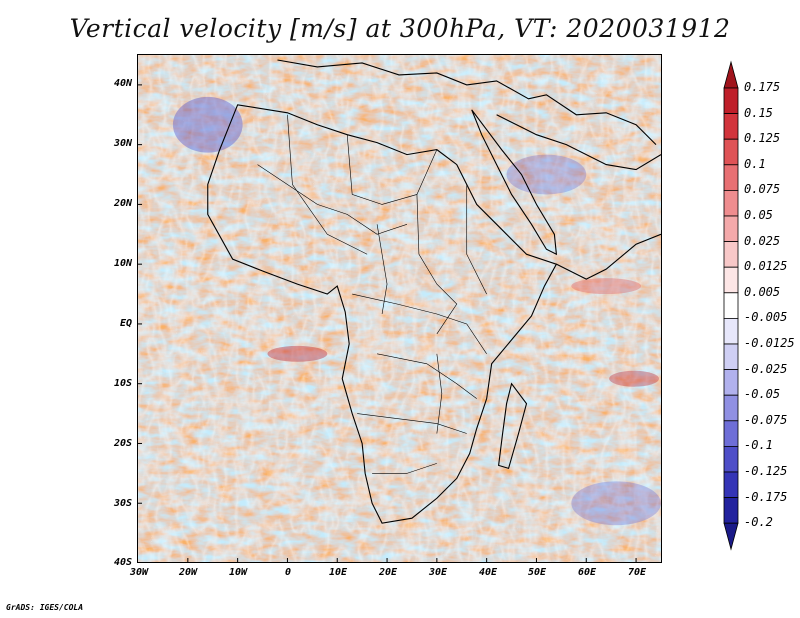 Image resolution: width=800 pixels, height=618 pixels. I want to click on colorbar-label: 0.025, so click(762, 240).